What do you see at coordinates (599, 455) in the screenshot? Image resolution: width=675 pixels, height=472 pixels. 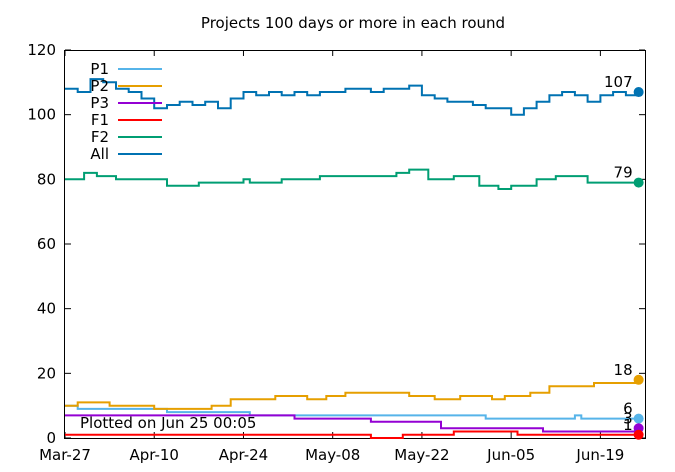 I see `x-tick-label: Jun-19` at bounding box center [599, 455].